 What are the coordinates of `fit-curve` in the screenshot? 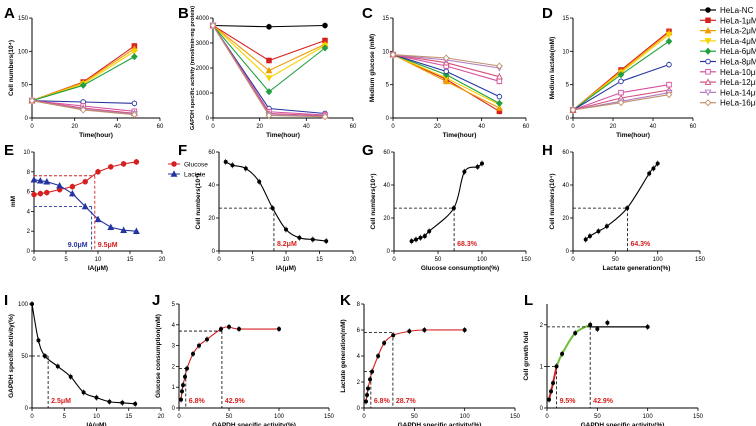 It's located at (83, 354).